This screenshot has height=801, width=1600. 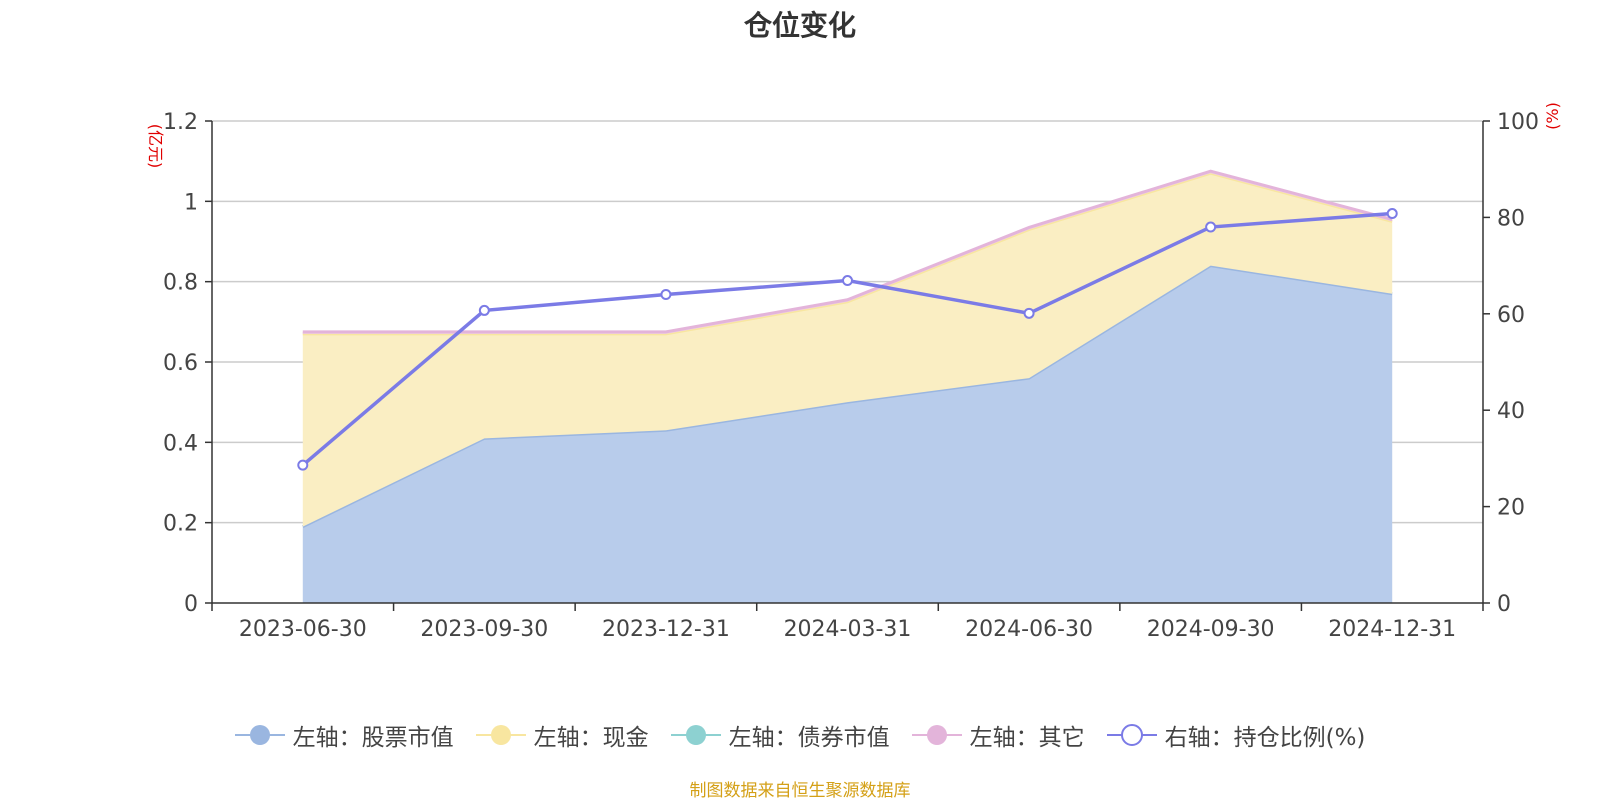 What do you see at coordinates (1511, 315) in the screenshot?
I see `right-axis-tick-label: 60` at bounding box center [1511, 315].